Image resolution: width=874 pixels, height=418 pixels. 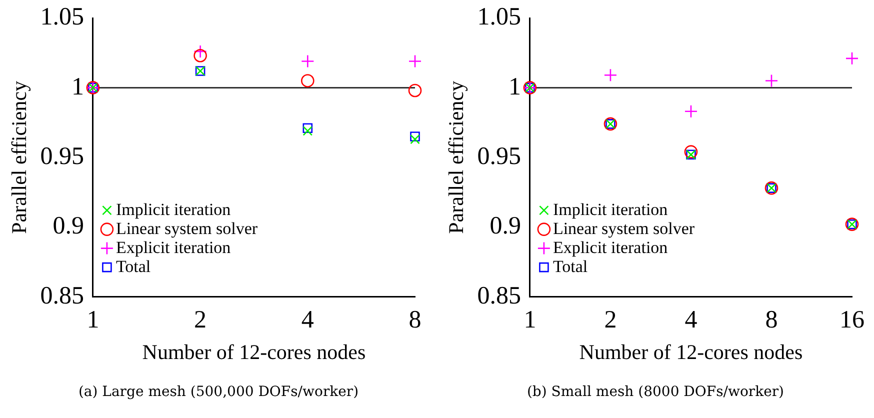 I want to click on x-tick-label: 16, so click(x=852, y=320).